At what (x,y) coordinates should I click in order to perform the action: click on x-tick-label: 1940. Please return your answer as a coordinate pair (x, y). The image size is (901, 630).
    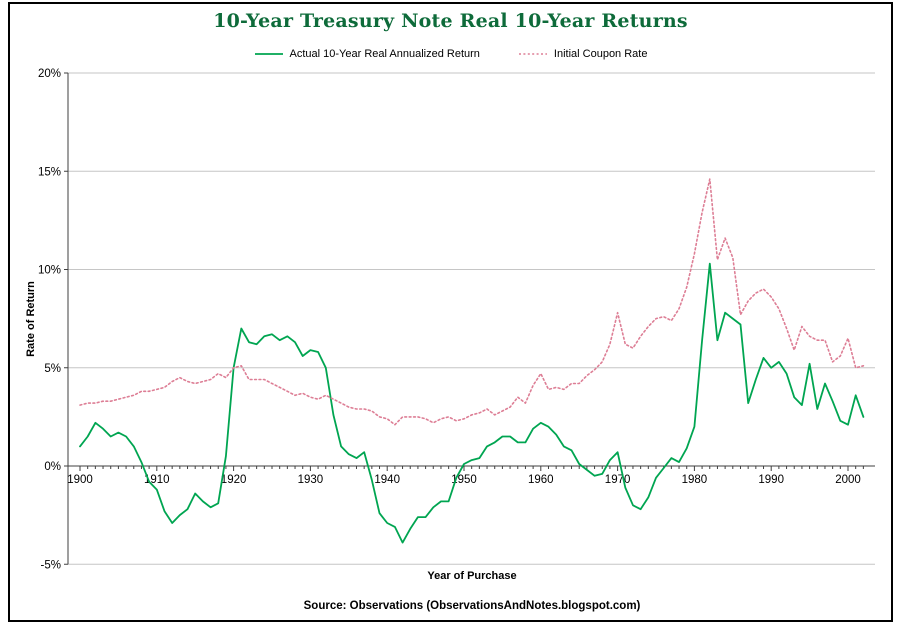
    Looking at the image, I should click on (387, 480).